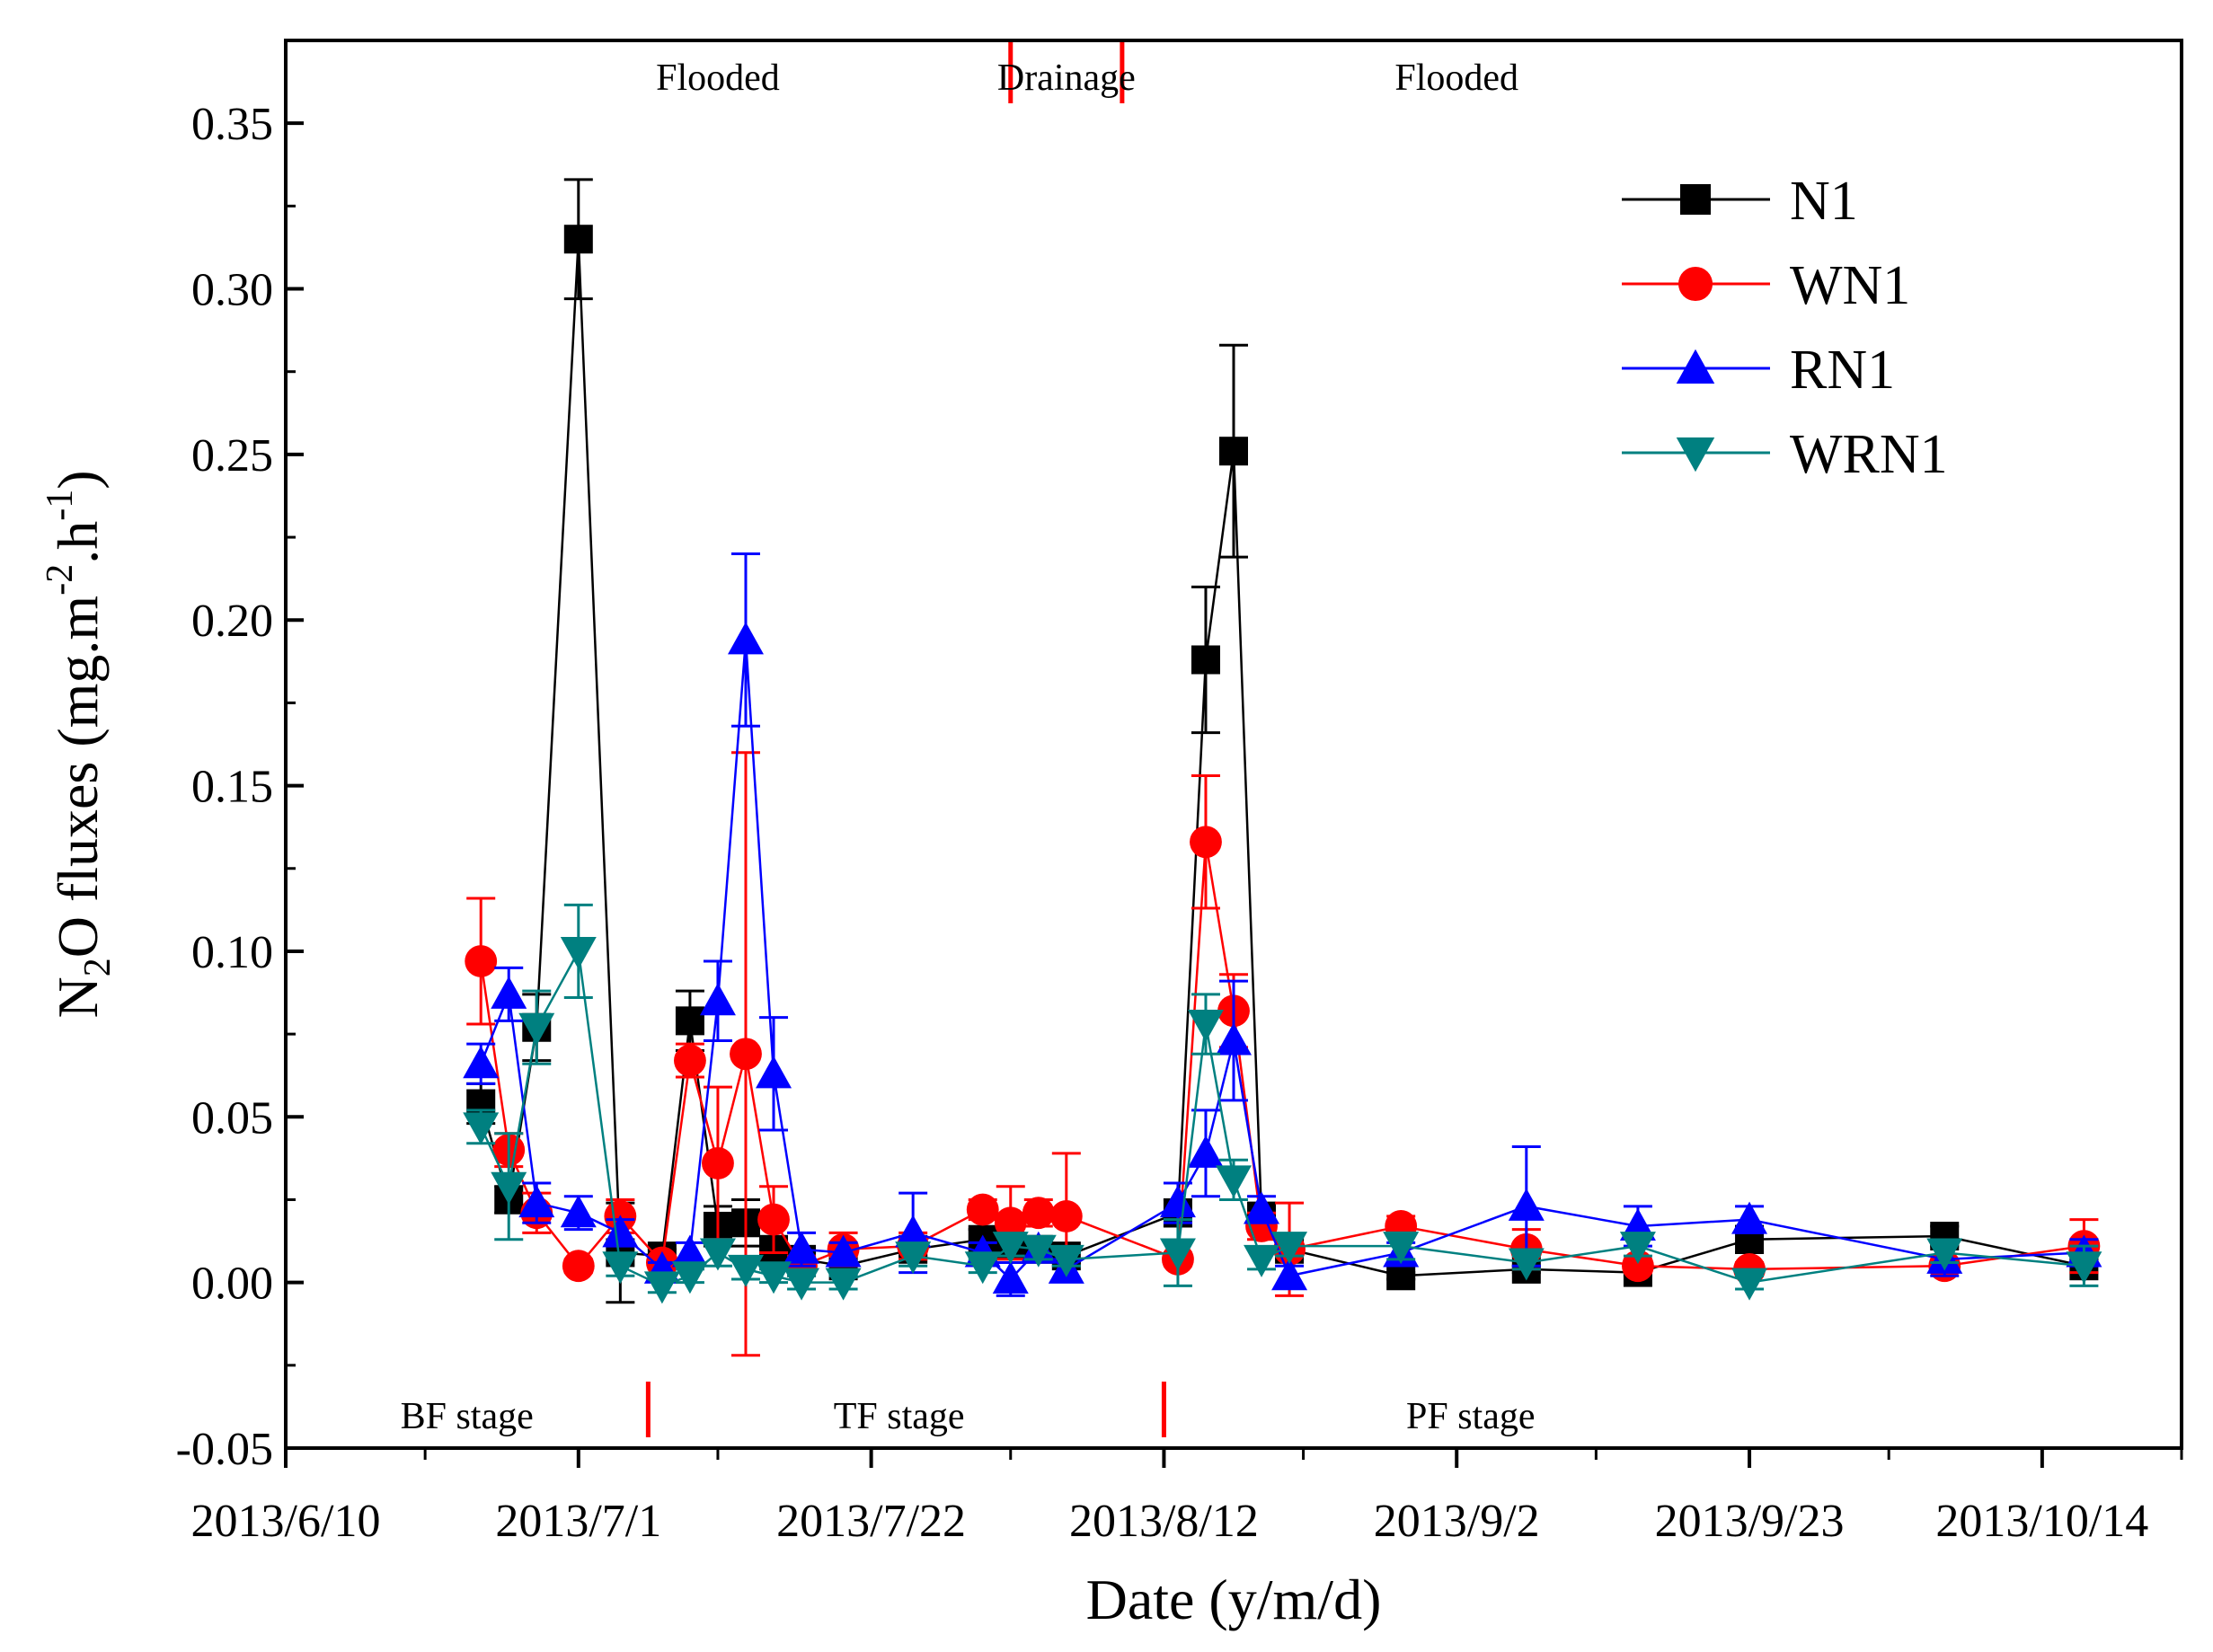  I want to click on x-axis-title: Date (y/m/d), so click(1234, 1599).